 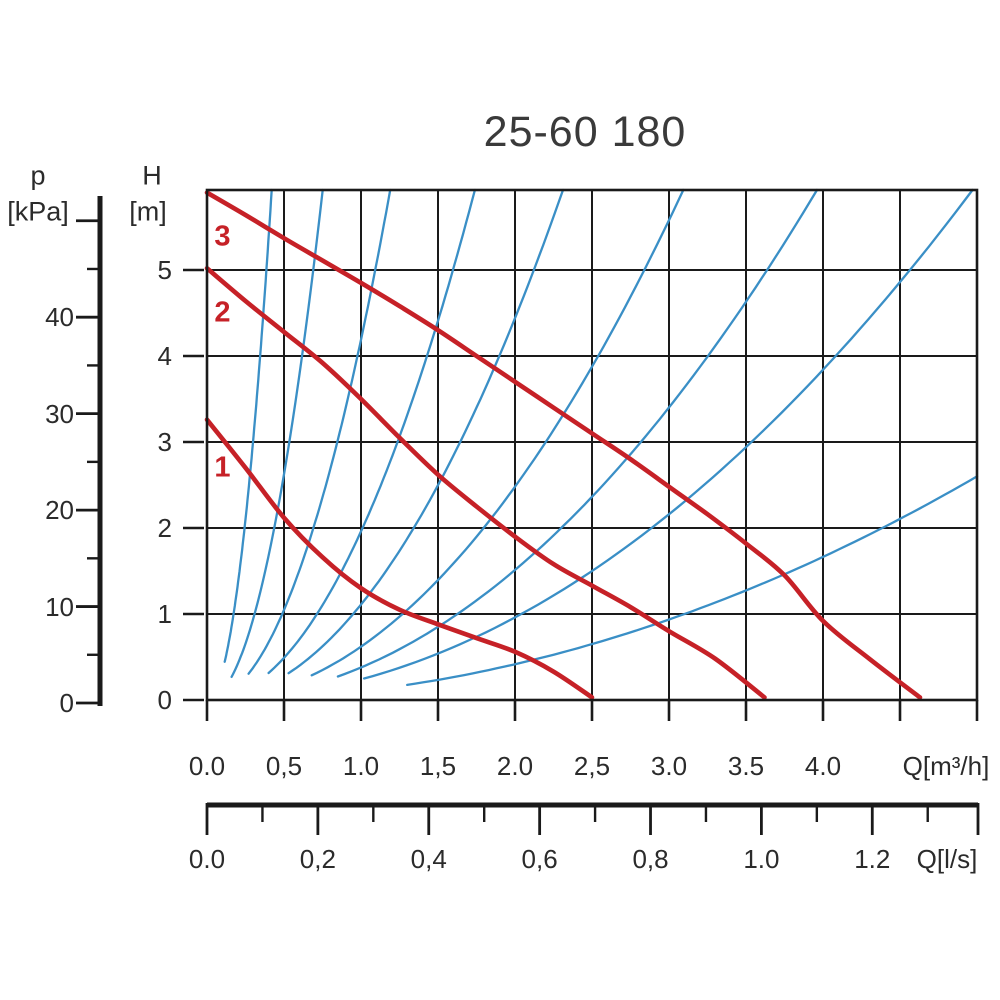 I want to click on h-axis-tick-label: 5, so click(x=164, y=270).